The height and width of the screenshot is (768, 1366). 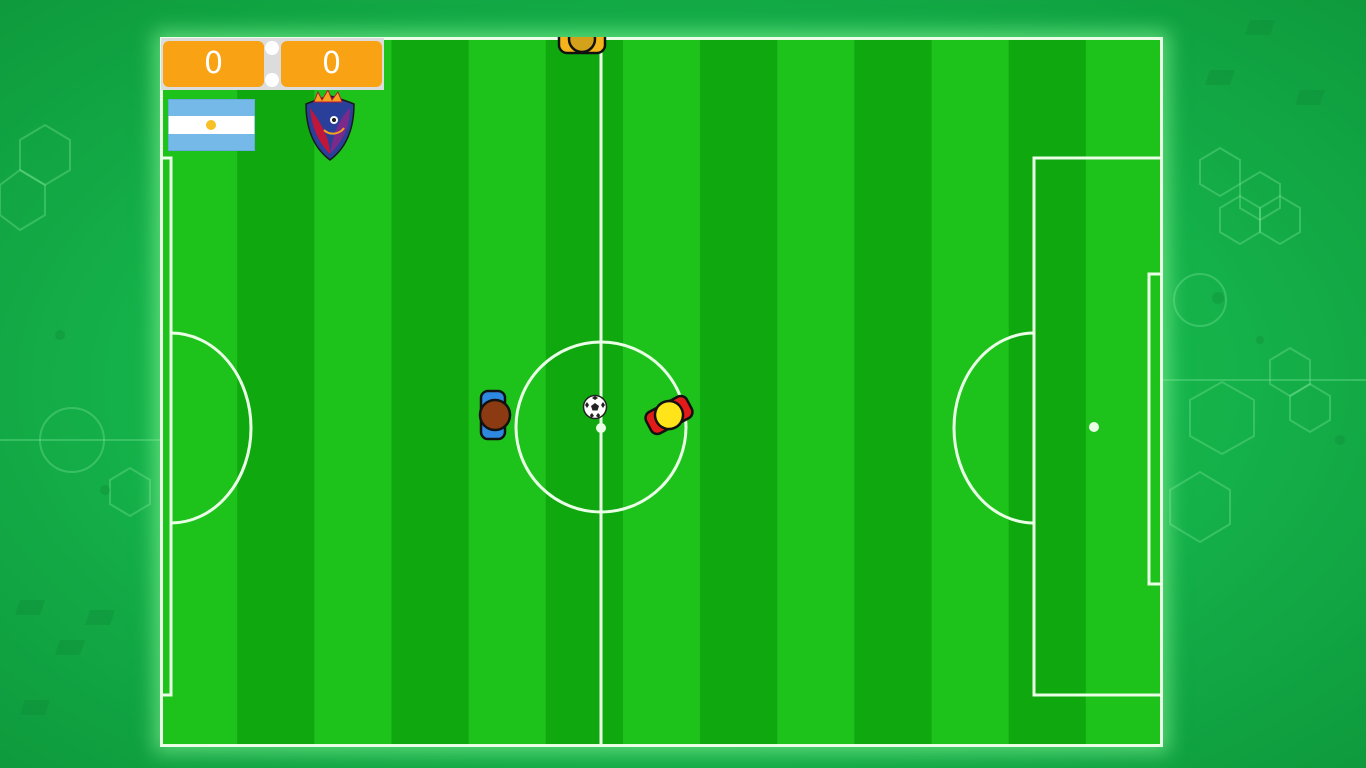 I want to click on right-penalty-spot, so click(x=1094, y=427).